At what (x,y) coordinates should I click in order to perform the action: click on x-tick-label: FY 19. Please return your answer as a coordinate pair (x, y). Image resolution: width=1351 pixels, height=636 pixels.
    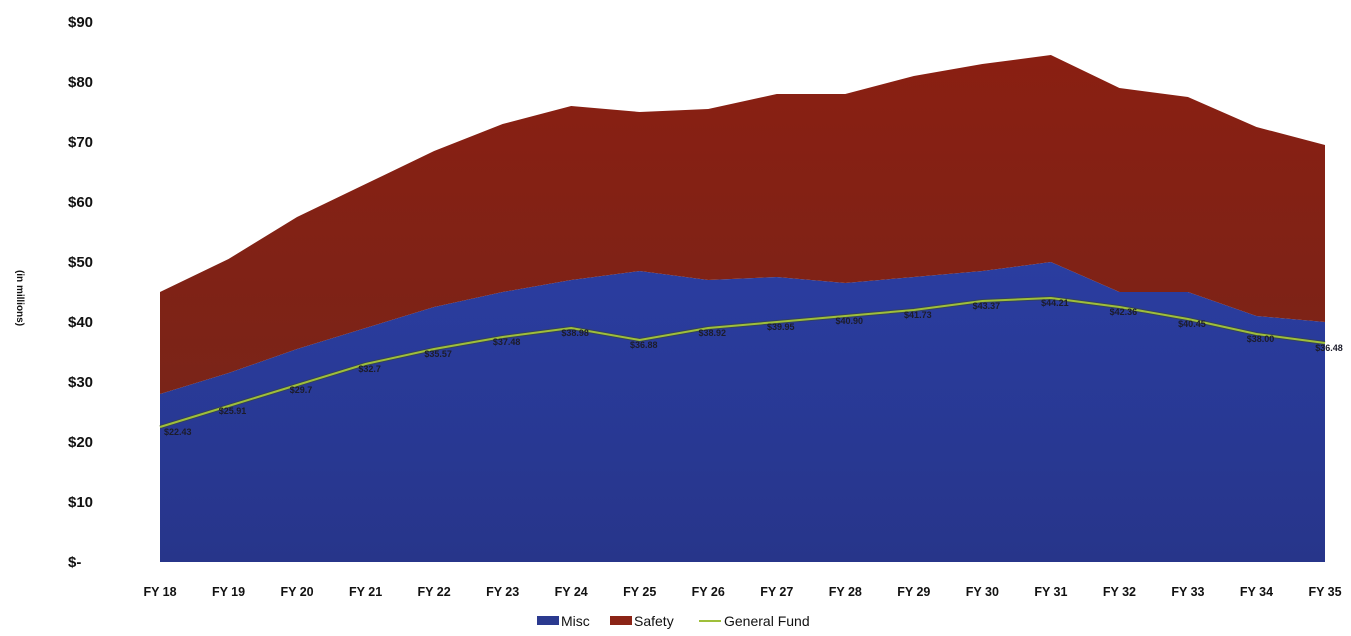
    Looking at the image, I should click on (228, 592).